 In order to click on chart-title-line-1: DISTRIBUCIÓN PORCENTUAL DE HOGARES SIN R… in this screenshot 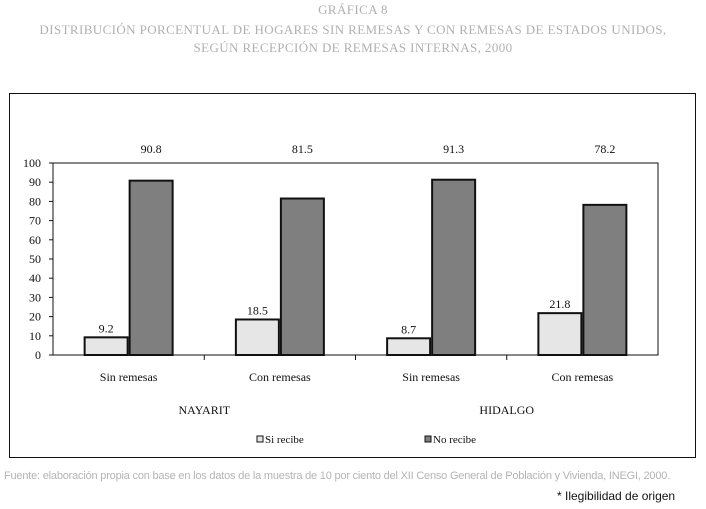, I will do `click(353, 29)`.